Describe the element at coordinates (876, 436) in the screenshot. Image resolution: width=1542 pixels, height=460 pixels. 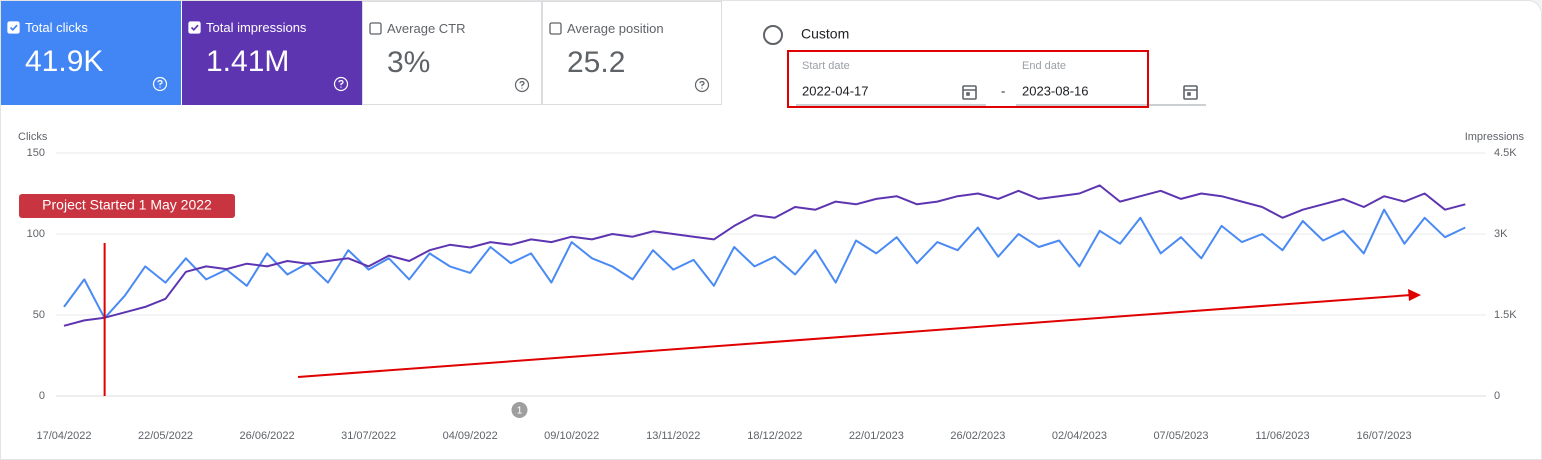
I see `x-tick-label: 22/01/2023` at that location.